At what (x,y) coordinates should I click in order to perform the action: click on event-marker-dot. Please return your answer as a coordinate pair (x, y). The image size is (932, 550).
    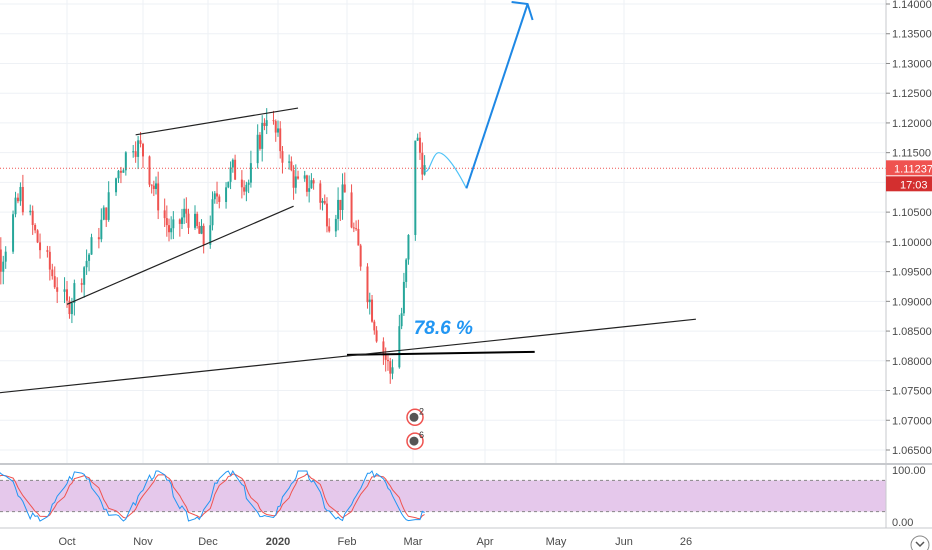
    Looking at the image, I should click on (414, 417).